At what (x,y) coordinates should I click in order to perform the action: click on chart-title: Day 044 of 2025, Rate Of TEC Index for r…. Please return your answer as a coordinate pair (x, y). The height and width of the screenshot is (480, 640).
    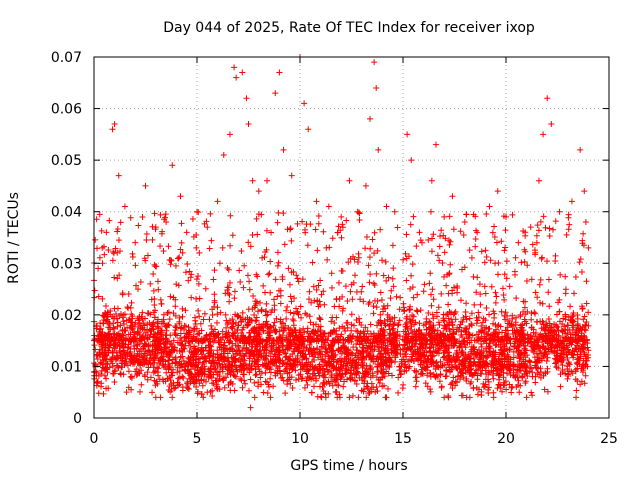
    Looking at the image, I should click on (349, 28).